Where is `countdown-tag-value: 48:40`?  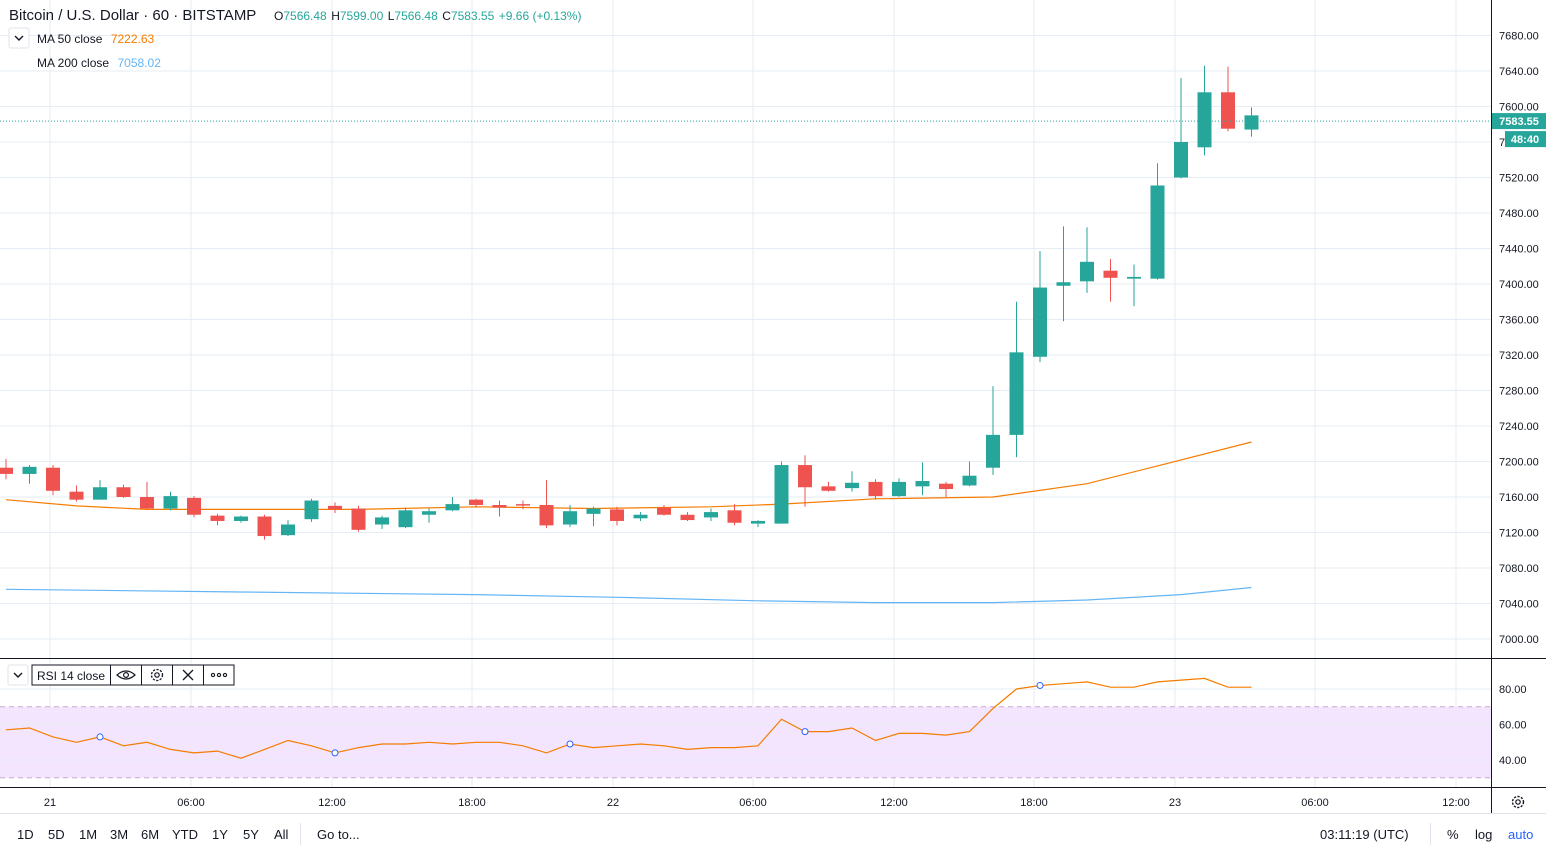 countdown-tag-value: 48:40 is located at coordinates (1525, 140).